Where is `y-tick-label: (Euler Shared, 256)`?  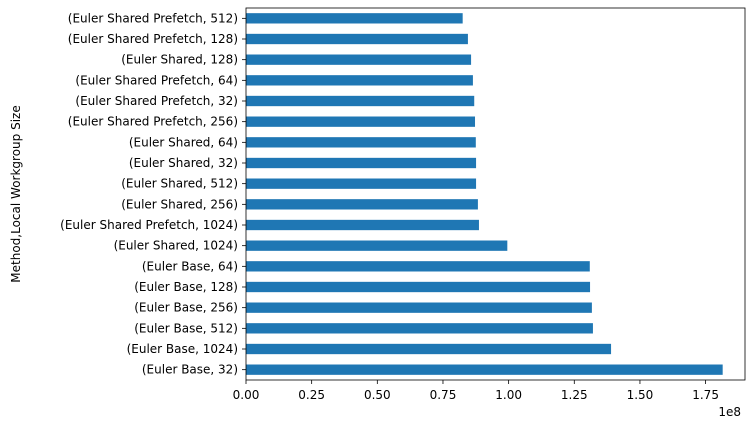
y-tick-label: (Euler Shared, 256) is located at coordinates (179, 204).